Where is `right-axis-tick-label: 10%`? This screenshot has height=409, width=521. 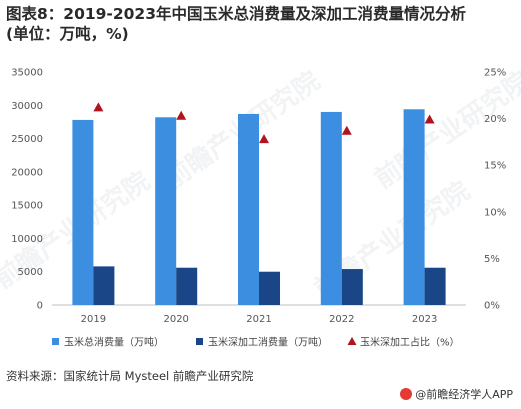
right-axis-tick-label: 10% is located at coordinates (495, 212).